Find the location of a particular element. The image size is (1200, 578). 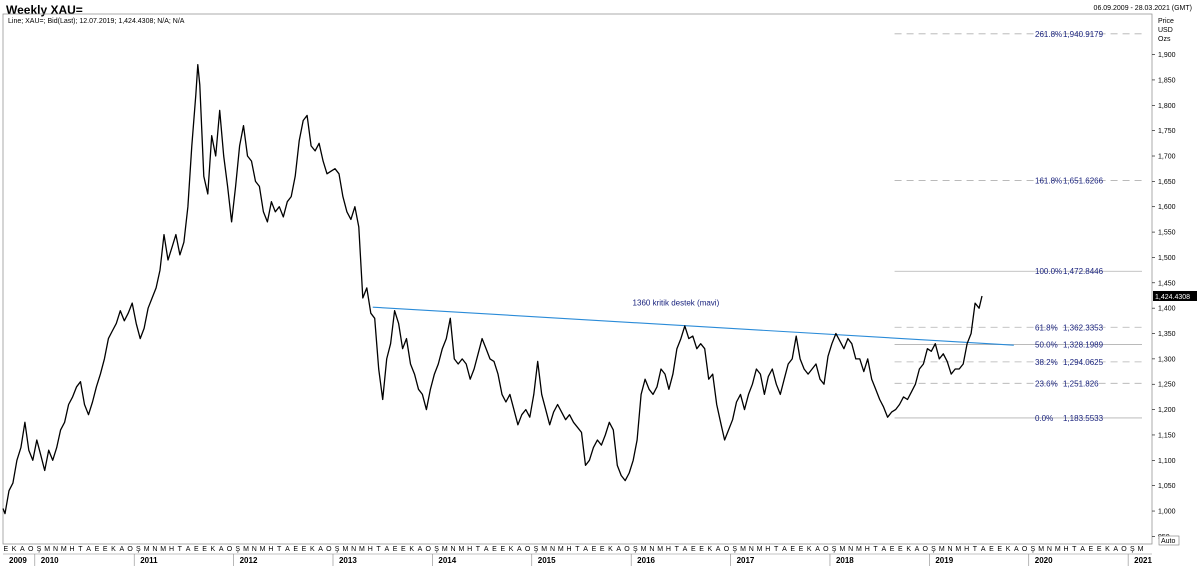

y-tick-label: 1,050 is located at coordinates (1167, 486).